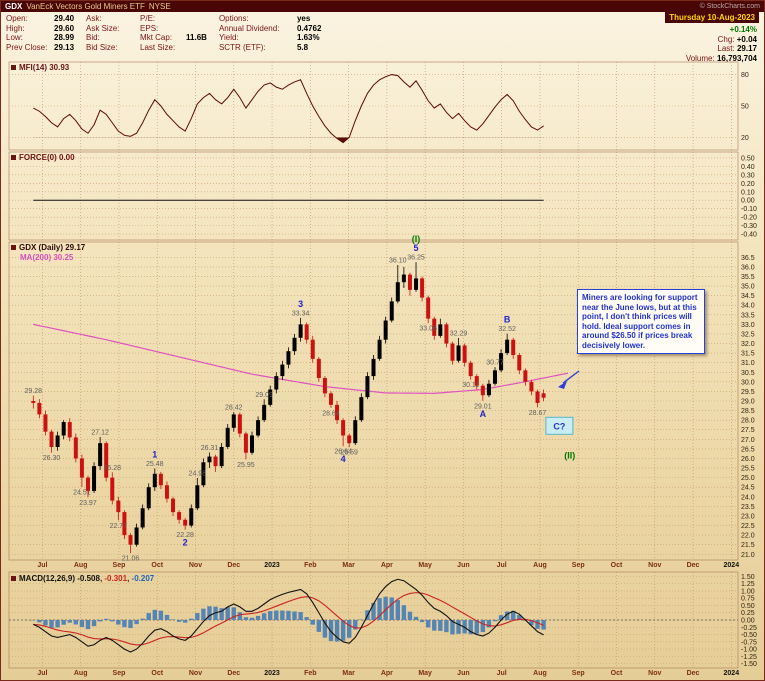 This screenshot has height=681, width=765. I want to click on svg-text: -0.30, so click(749, 226).